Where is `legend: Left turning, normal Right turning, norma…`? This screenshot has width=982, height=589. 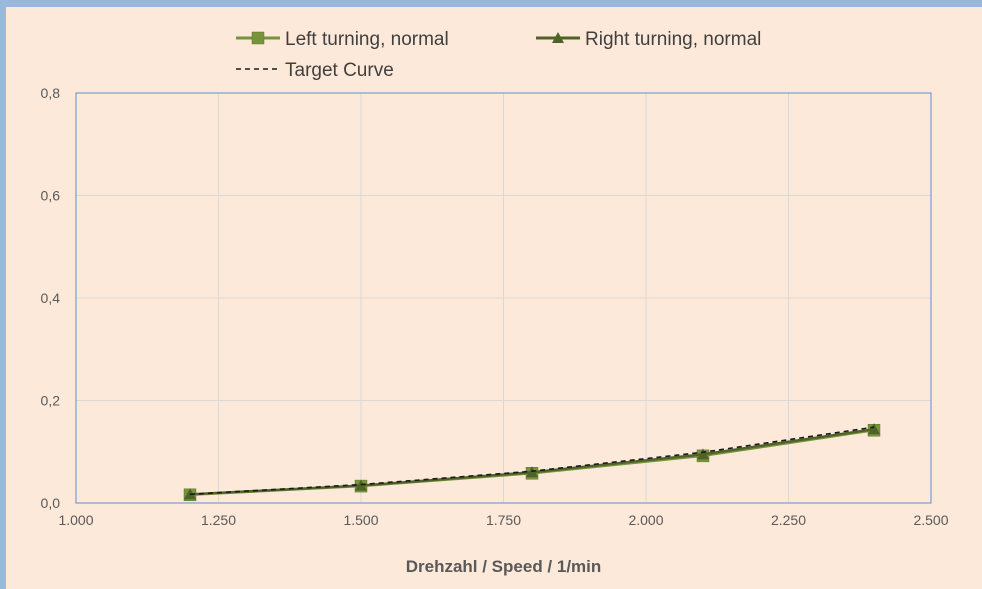
legend: Left turning, normal Right turning, norma… is located at coordinates (498, 55).